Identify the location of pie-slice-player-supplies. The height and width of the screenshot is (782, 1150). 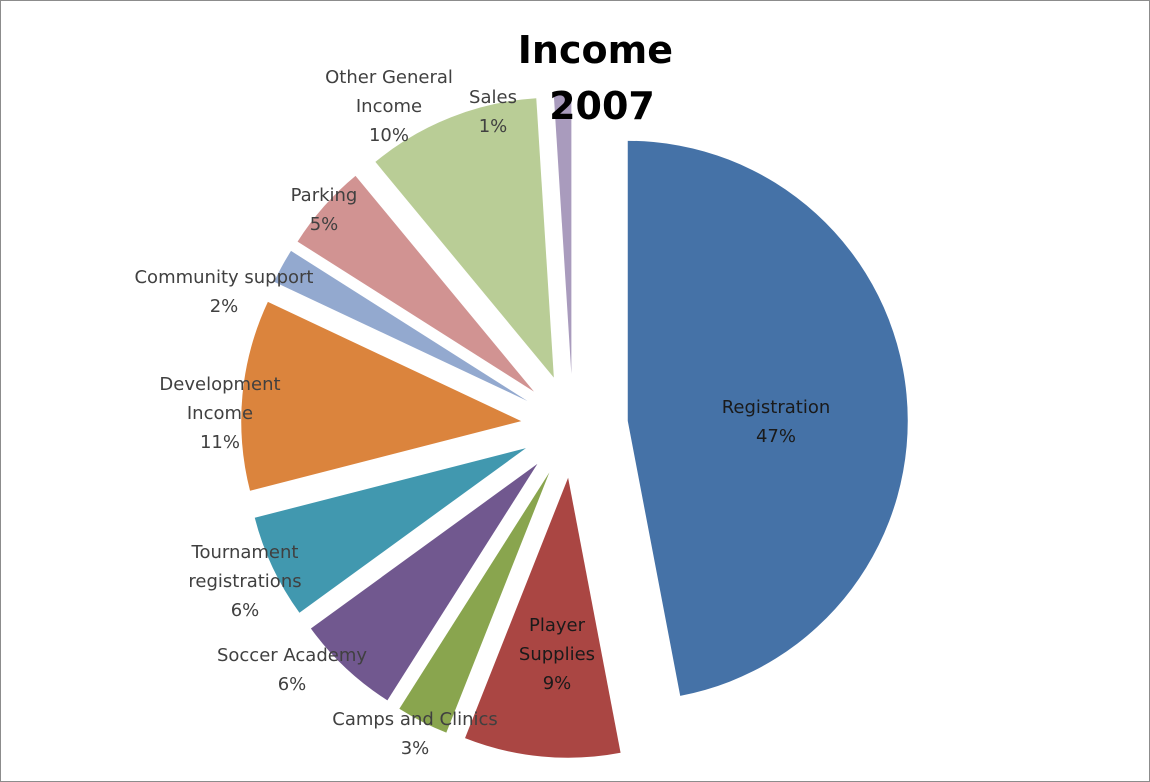
(543, 617).